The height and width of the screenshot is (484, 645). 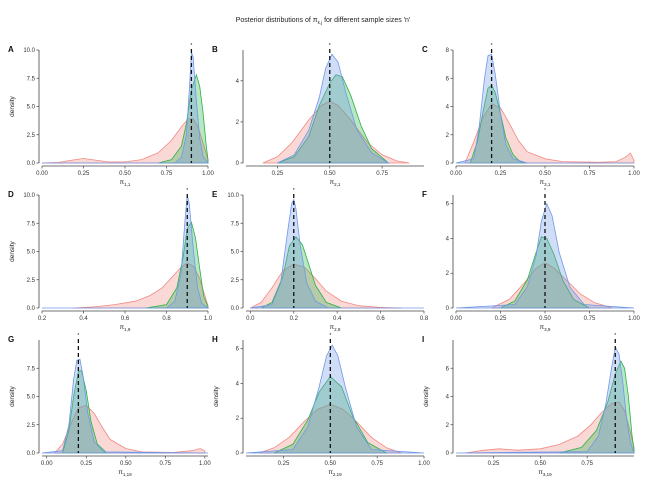 What do you see at coordinates (448, 454) in the screenshot?
I see `panel-i-y-tick-label: 0` at bounding box center [448, 454].